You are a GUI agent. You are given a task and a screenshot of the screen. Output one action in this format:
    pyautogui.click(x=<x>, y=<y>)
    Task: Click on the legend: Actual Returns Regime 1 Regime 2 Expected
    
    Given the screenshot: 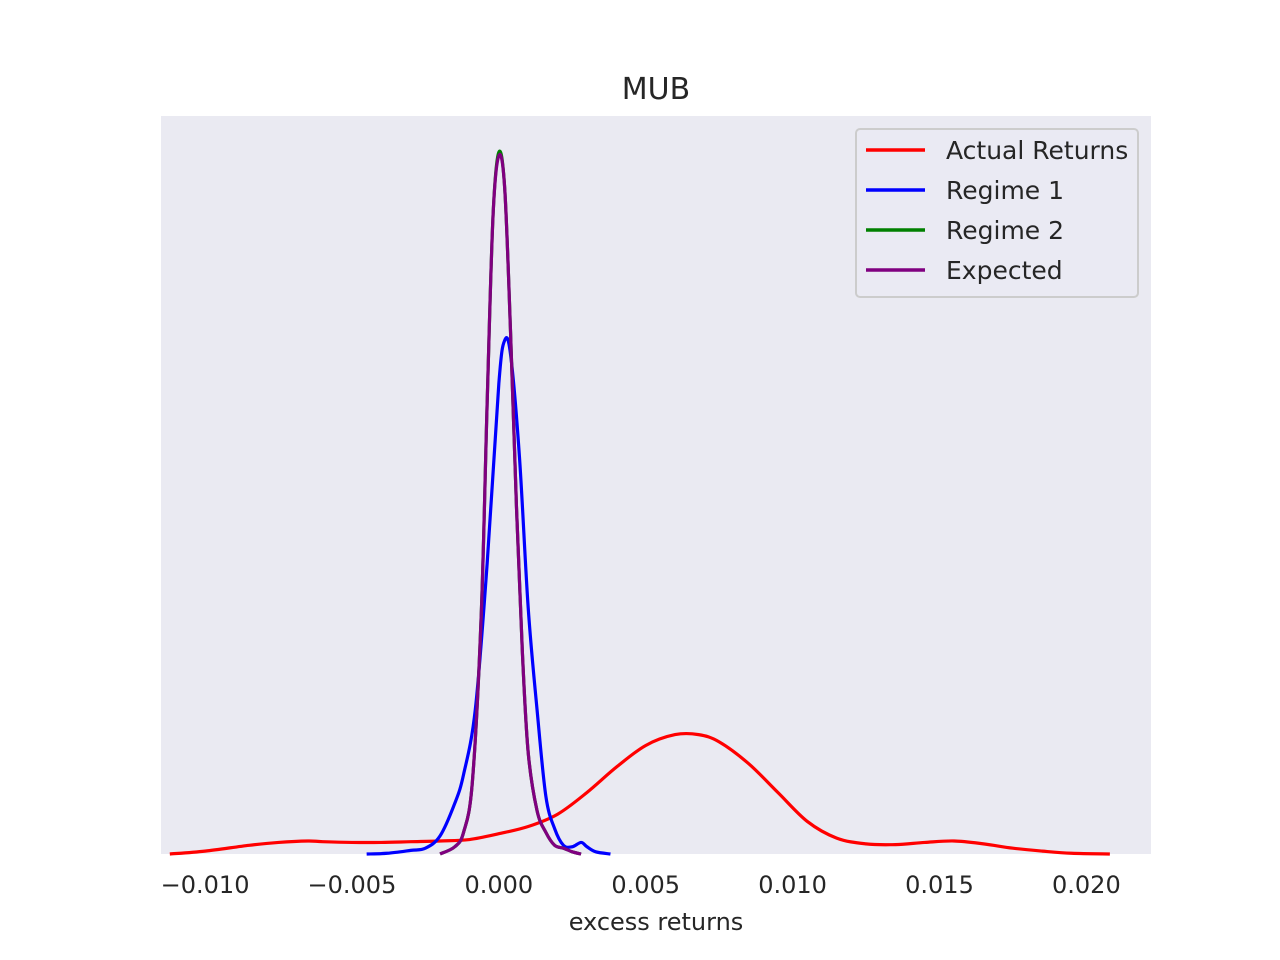 What is the action you would take?
    pyautogui.click(x=997, y=213)
    